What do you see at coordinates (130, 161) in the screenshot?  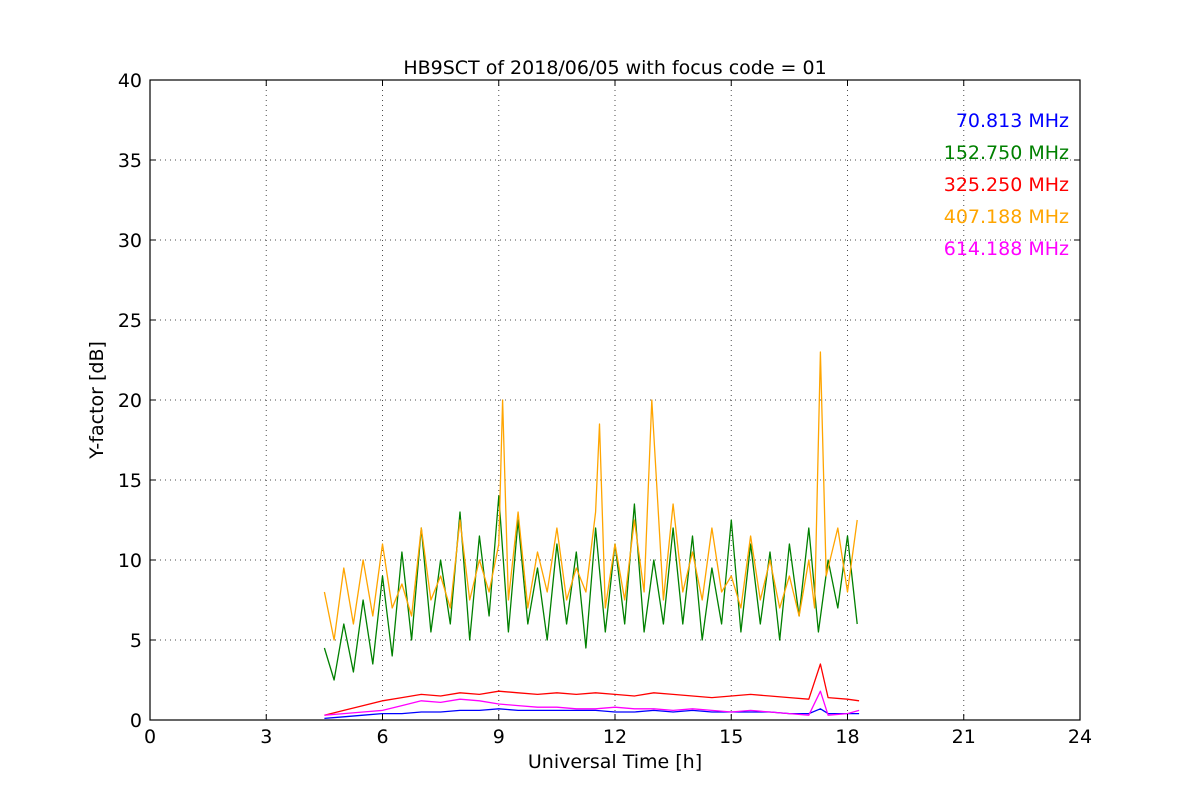 I see `y-tick-label: 35` at bounding box center [130, 161].